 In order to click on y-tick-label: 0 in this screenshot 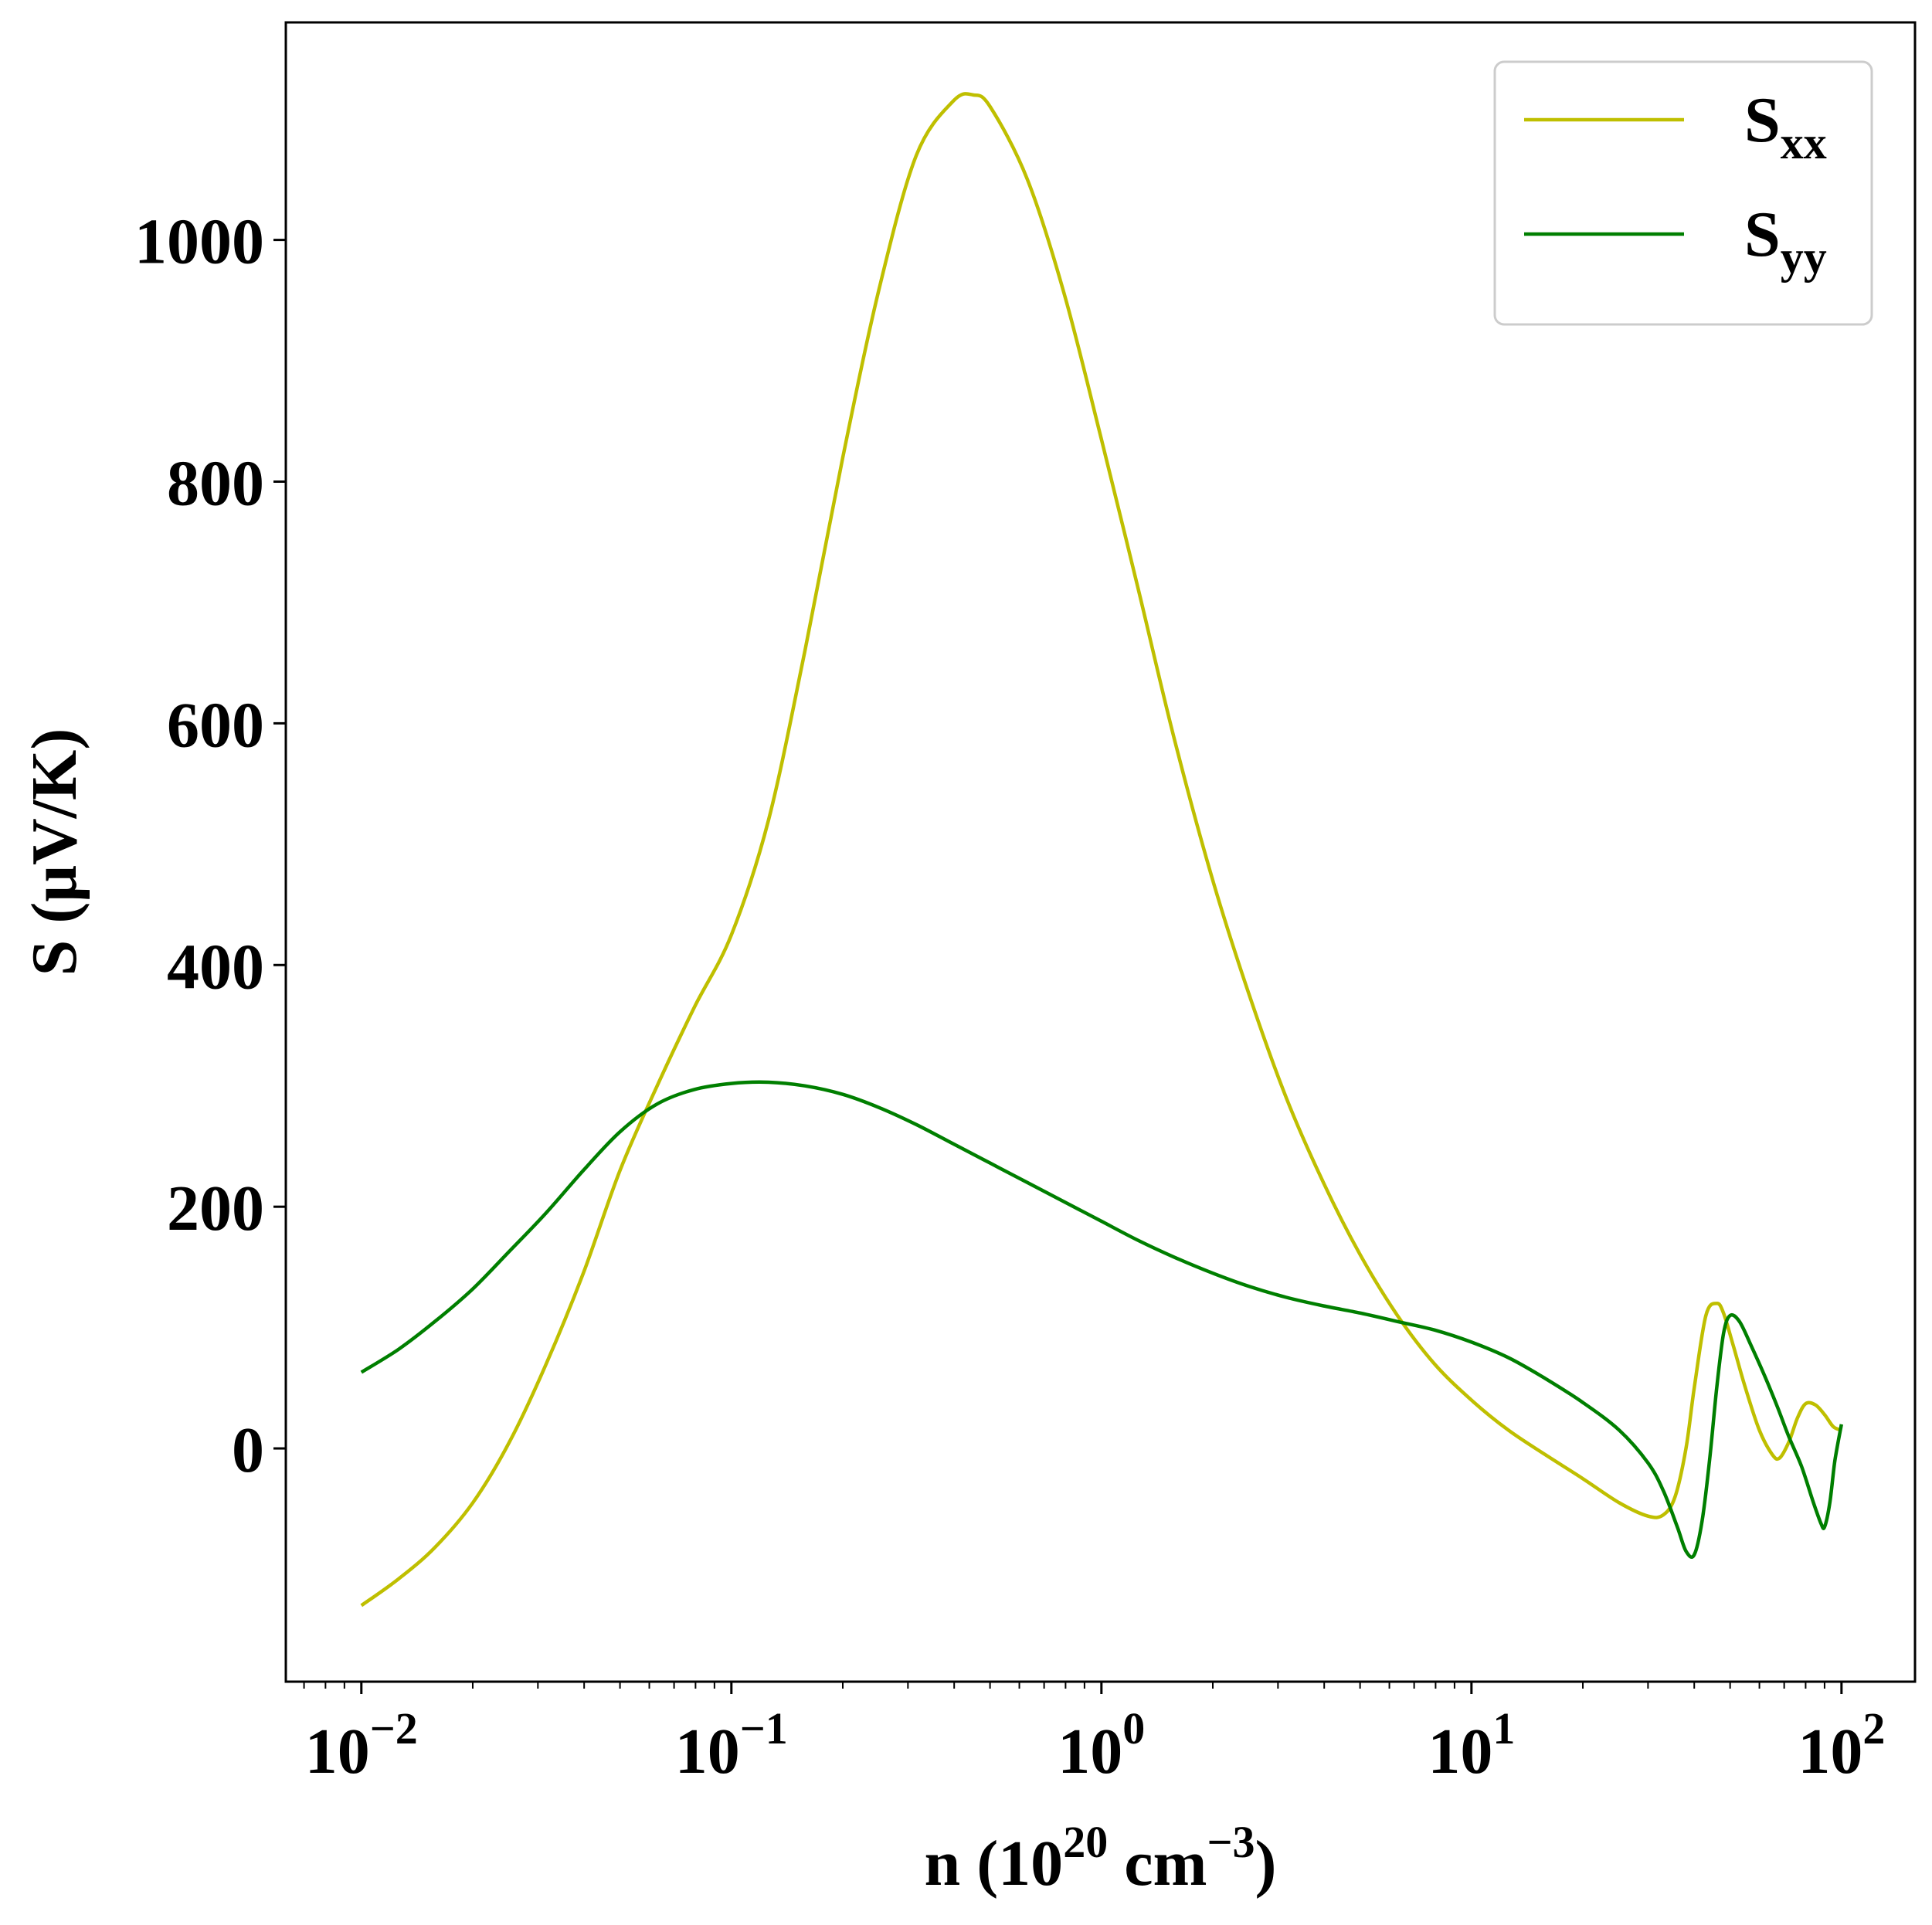, I will do `click(248, 1450)`.